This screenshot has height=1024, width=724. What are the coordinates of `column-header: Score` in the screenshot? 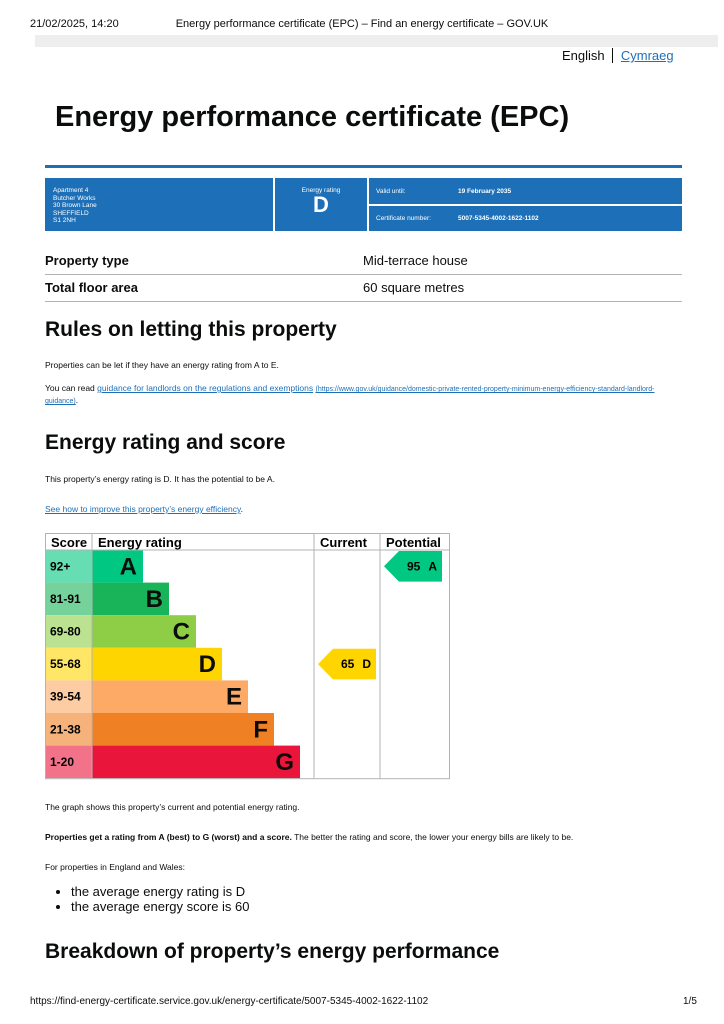 It's located at (69, 542).